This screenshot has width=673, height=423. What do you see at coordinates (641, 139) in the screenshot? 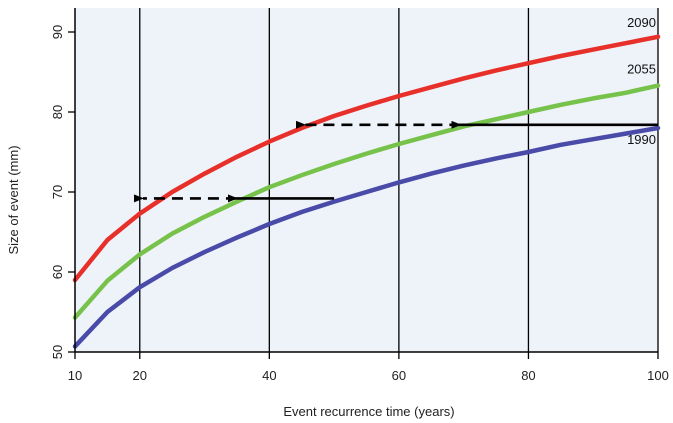
I see `series-label-1990: 1990` at bounding box center [641, 139].